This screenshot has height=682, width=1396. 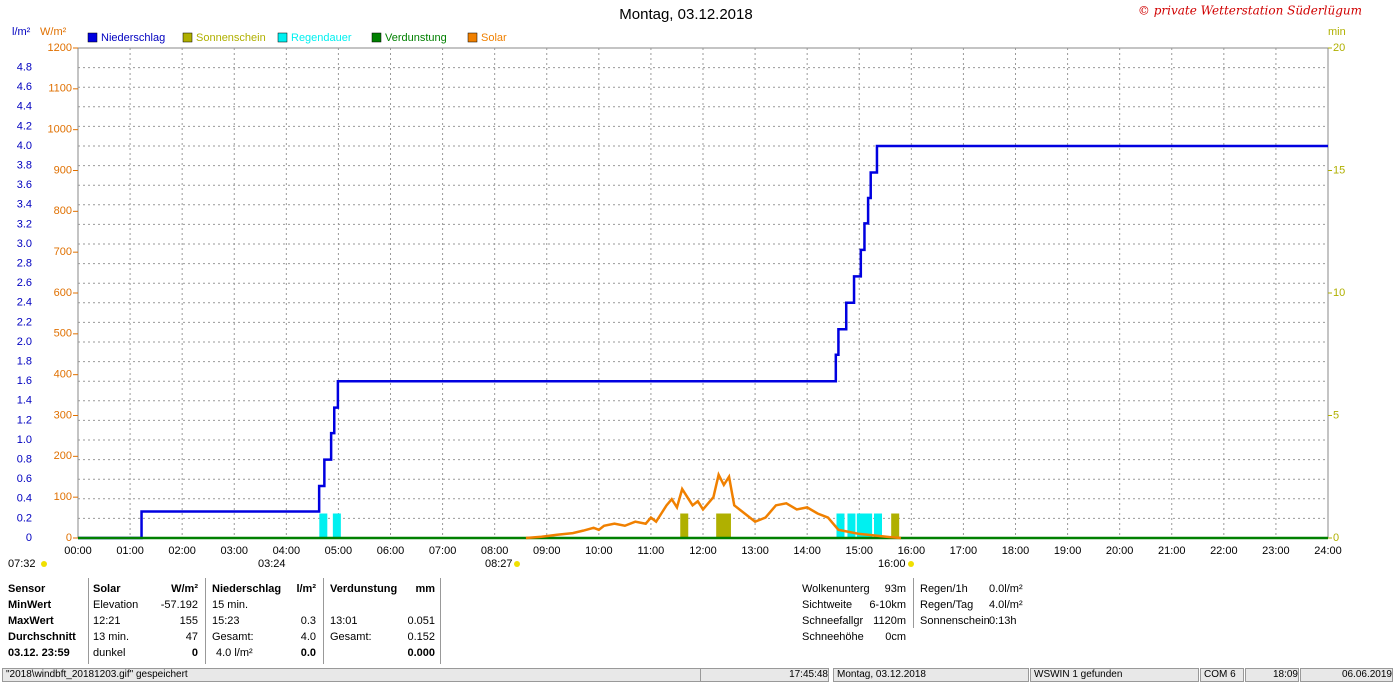 What do you see at coordinates (827, 605) in the screenshot?
I see `condition-label: Sichtweite` at bounding box center [827, 605].